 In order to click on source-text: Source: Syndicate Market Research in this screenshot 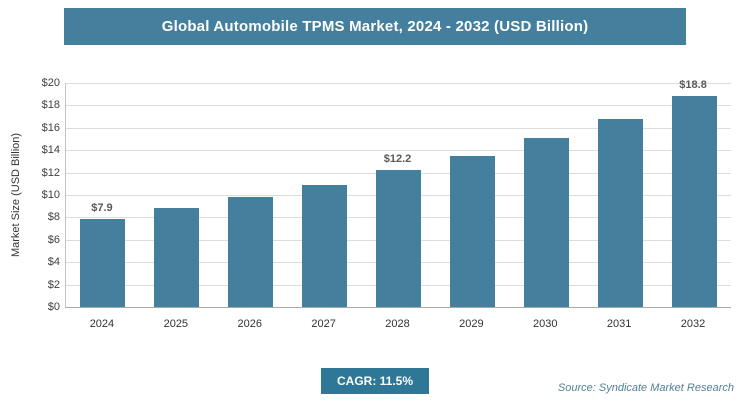, I will do `click(645, 388)`.